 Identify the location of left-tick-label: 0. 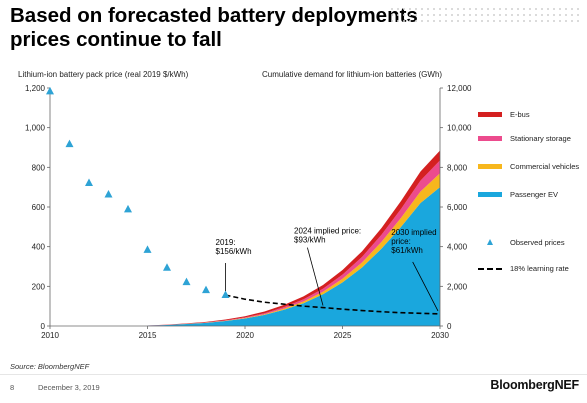
(43, 326).